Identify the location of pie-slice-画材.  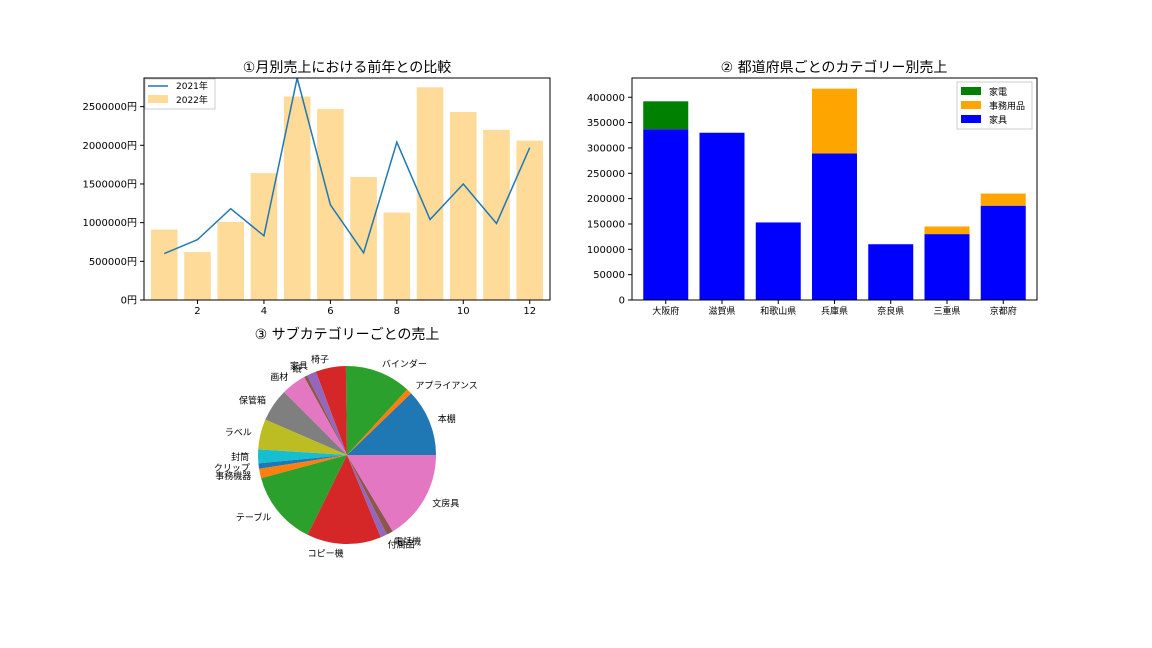
(315, 416).